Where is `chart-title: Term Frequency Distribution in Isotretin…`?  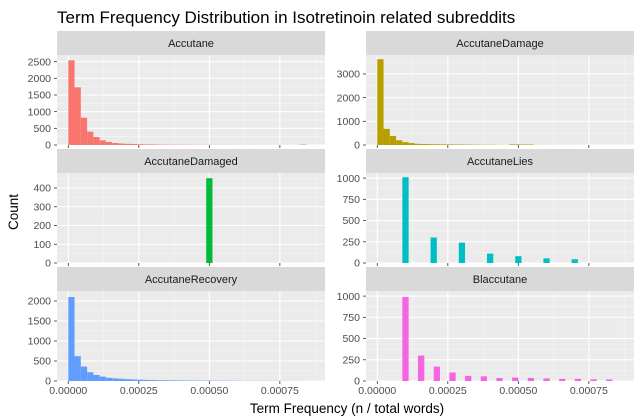 chart-title: Term Frequency Distribution in Isotretin… is located at coordinates (286, 17).